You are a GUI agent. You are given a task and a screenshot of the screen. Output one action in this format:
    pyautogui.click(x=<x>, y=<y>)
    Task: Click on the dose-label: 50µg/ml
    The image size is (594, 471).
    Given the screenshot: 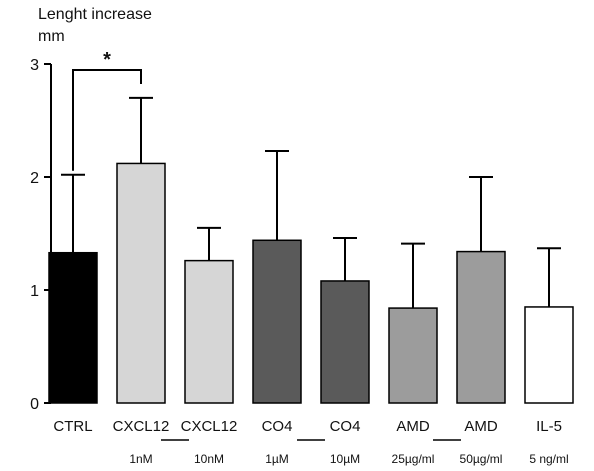 What is the action you would take?
    pyautogui.click(x=481, y=459)
    